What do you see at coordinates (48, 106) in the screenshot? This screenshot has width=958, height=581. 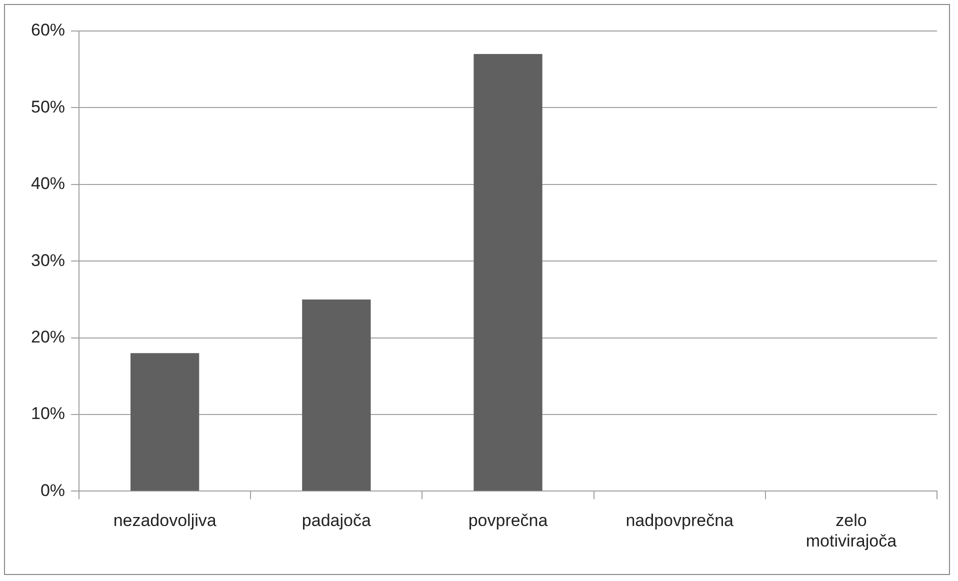 I see `y-tick-label: 50%` at bounding box center [48, 106].